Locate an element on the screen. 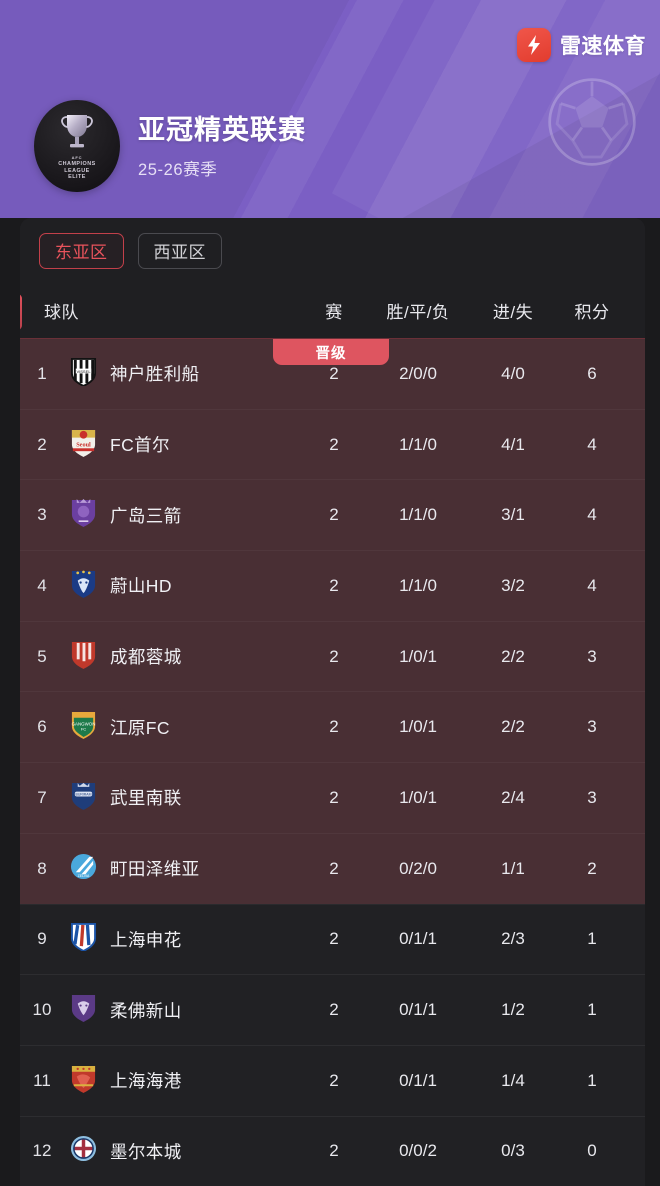 The height and width of the screenshot is (1186, 660). svg-text: GANGWON is located at coordinates (84, 724).